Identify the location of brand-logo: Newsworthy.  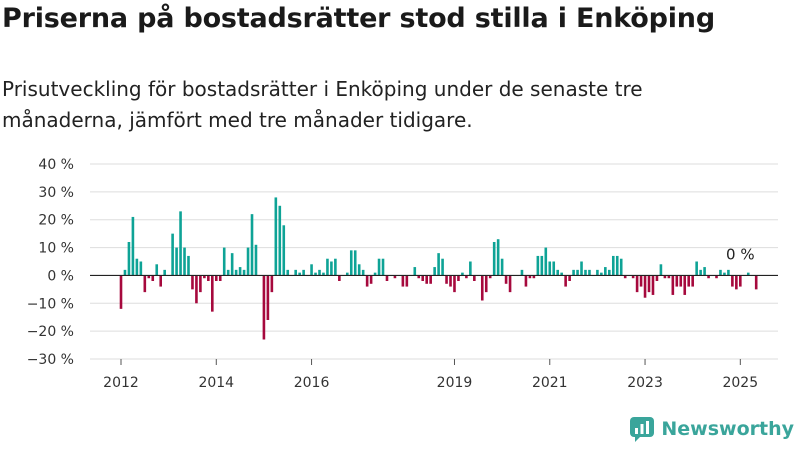
(711, 429).